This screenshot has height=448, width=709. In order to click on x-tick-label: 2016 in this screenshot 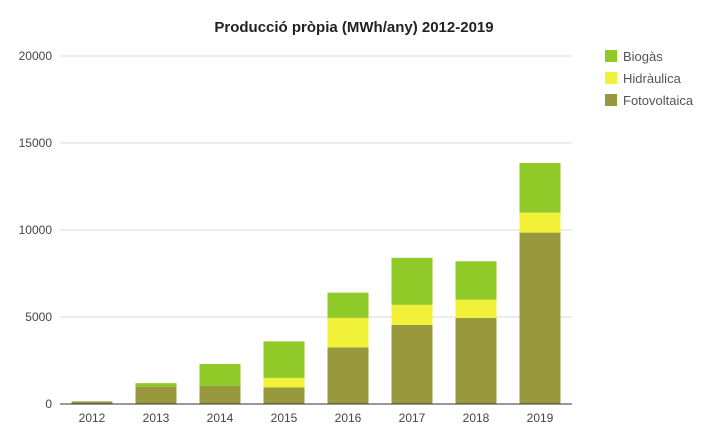, I will do `click(348, 418)`.